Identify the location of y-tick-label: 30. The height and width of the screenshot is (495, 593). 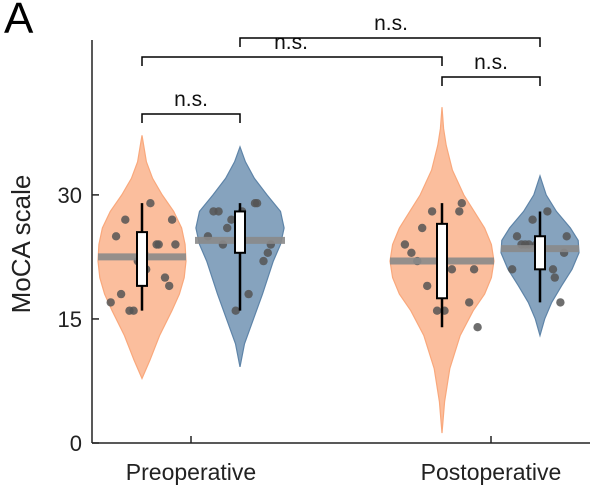
(70, 195).